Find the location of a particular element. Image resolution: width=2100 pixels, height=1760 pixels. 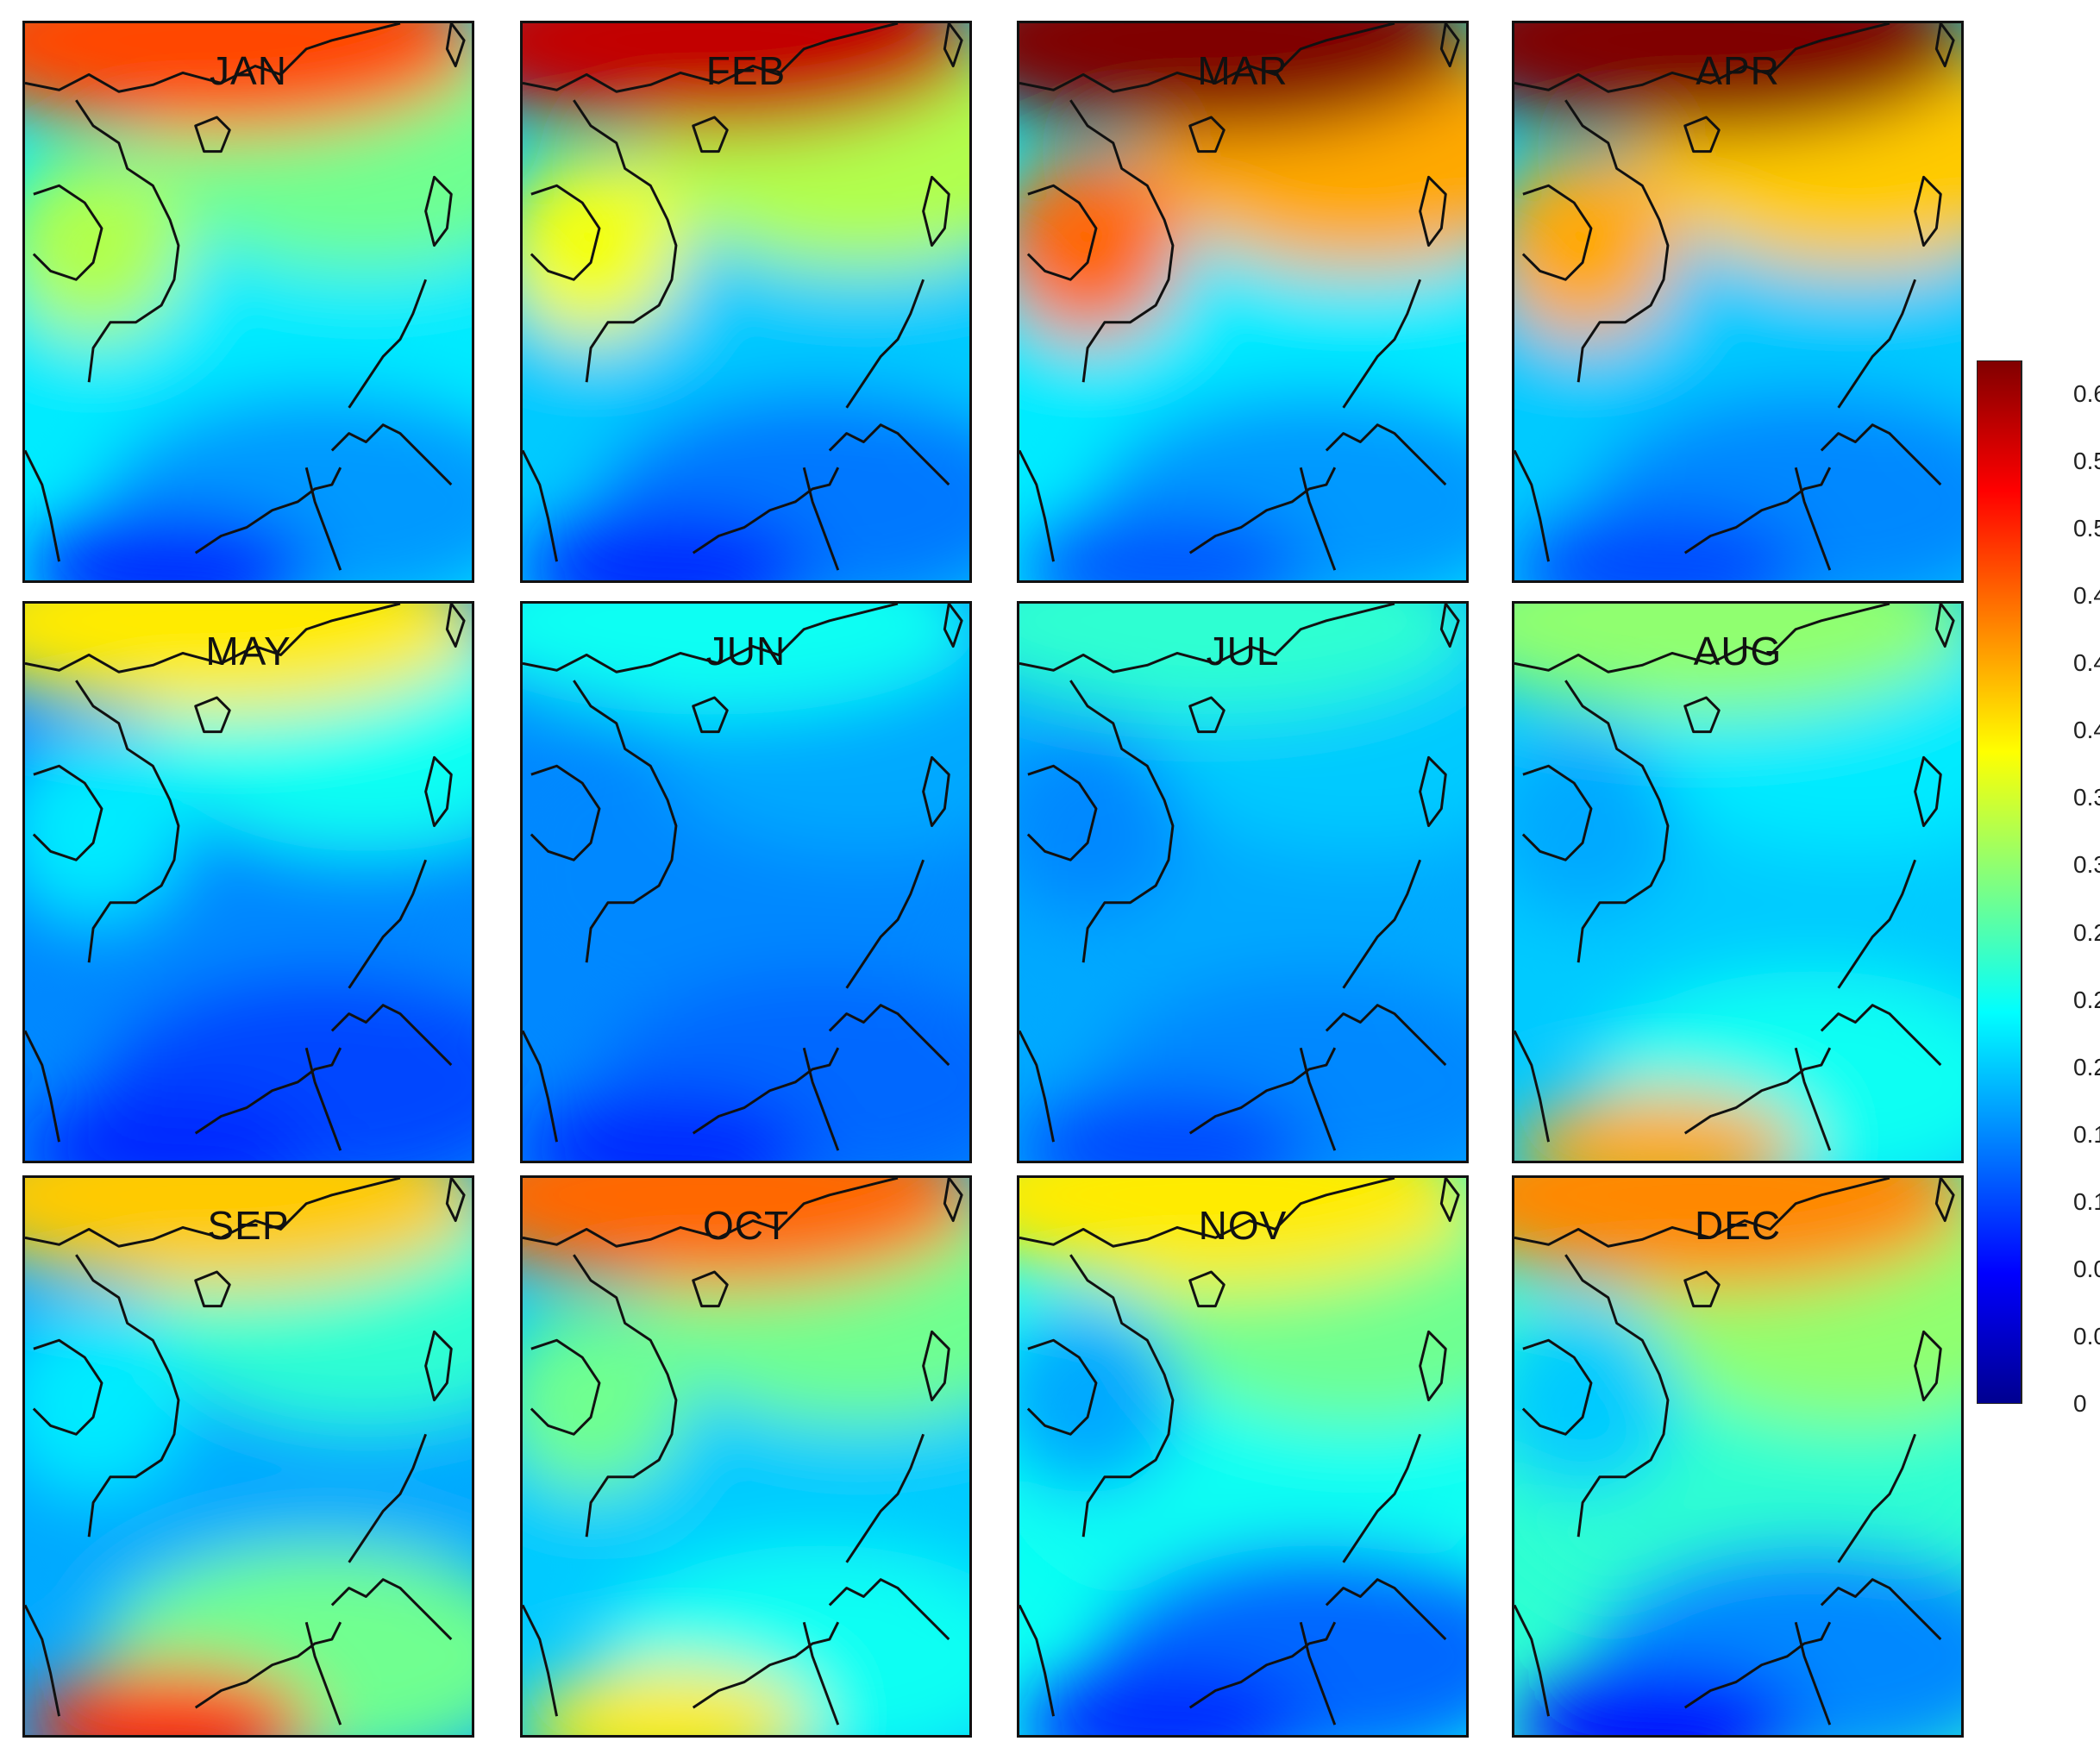

map-panel-feb: FEB is located at coordinates (746, 302).